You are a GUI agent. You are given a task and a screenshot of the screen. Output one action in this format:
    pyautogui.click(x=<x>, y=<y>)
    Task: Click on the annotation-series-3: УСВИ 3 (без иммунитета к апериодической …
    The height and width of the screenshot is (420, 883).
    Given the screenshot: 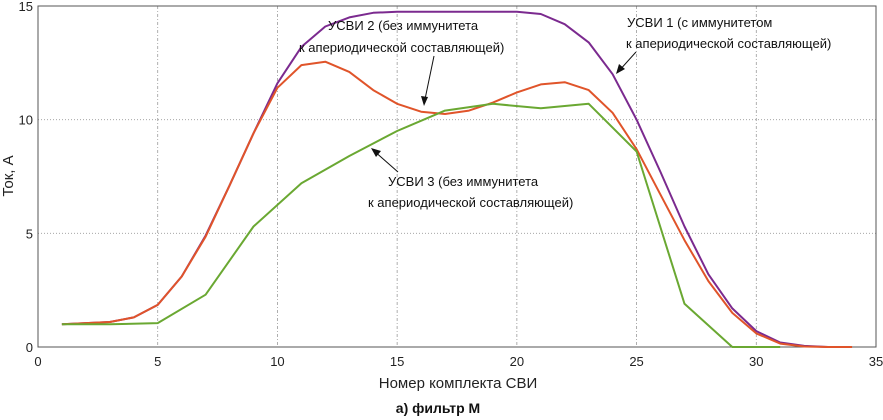 What is the action you would take?
    pyautogui.click(x=470, y=179)
    